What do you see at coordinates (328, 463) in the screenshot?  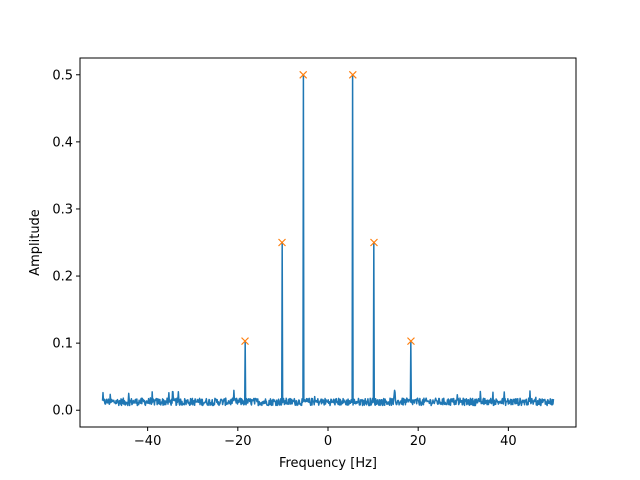 I see `x-axis-label: Frequency [Hz]` at bounding box center [328, 463].